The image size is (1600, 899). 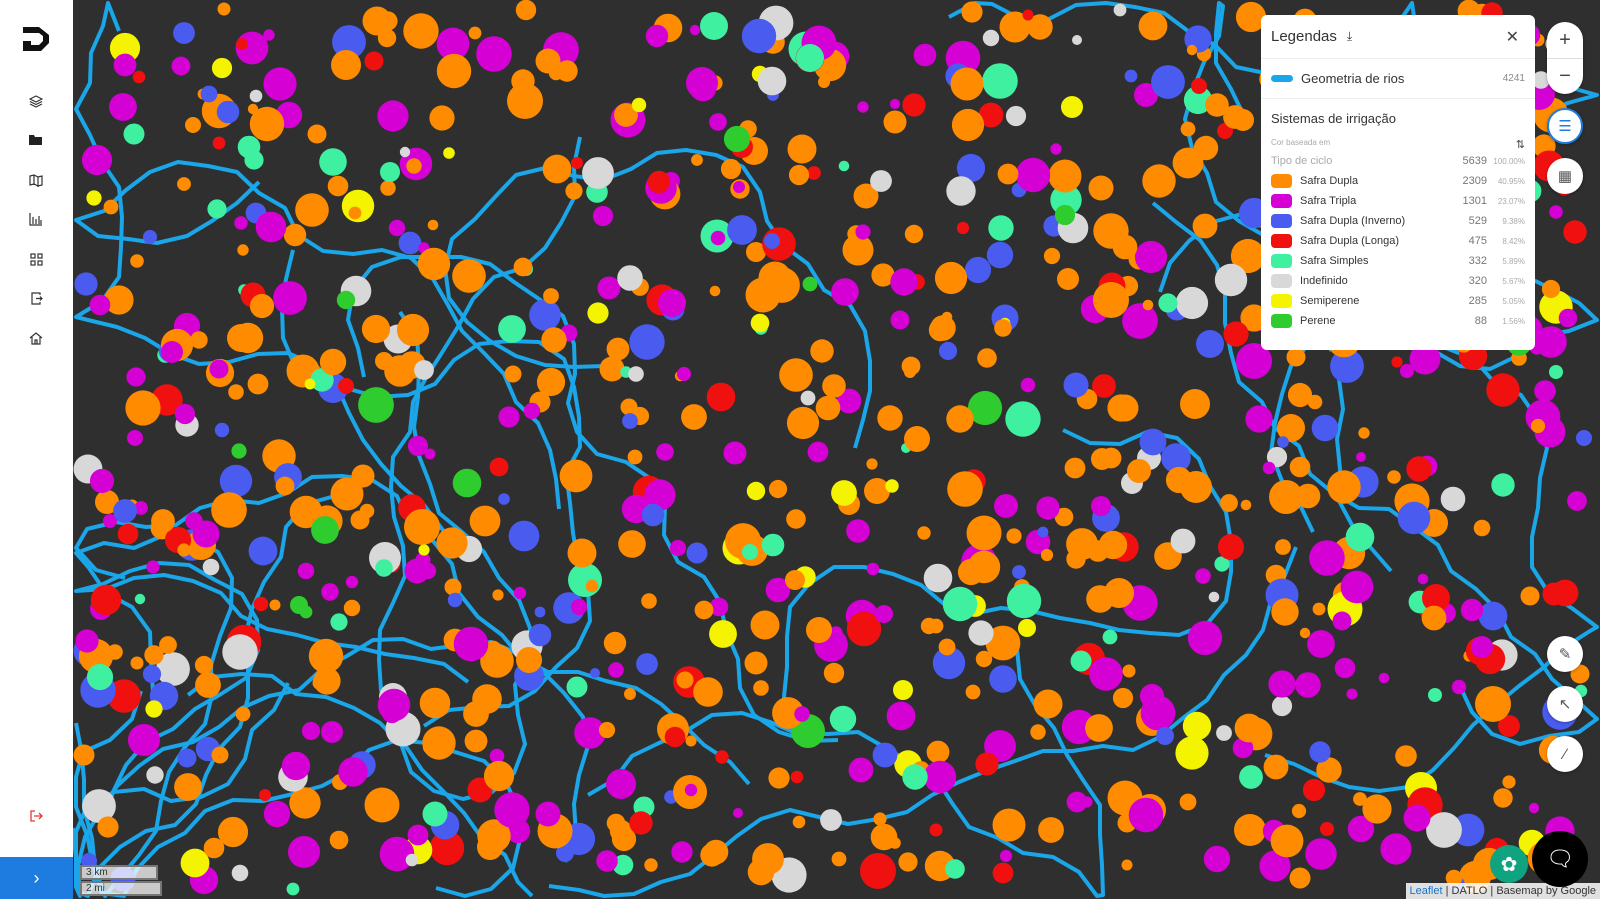 What do you see at coordinates (1398, 241) in the screenshot?
I see `legend-item: Safra Dupla (Longa) 475 8.42%` at bounding box center [1398, 241].